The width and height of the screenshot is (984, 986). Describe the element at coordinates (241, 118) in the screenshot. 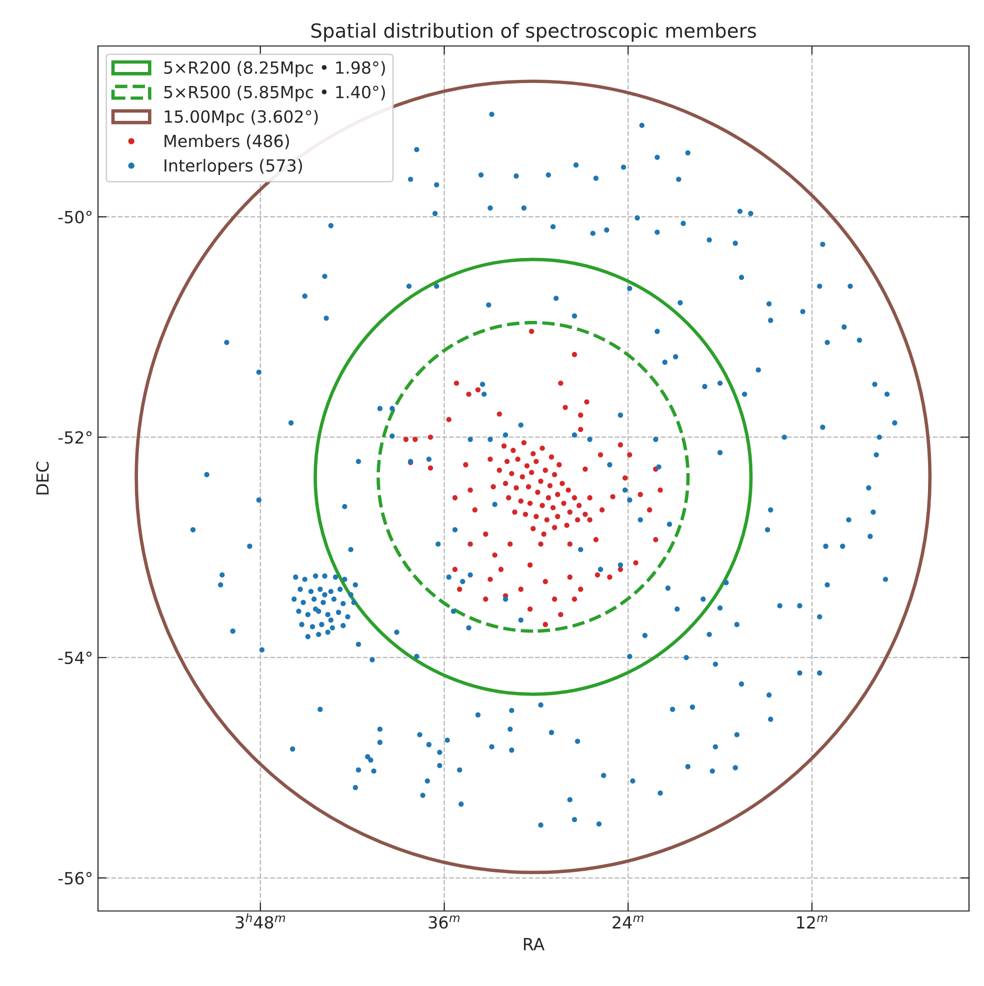

I see `annotation: 15.00Mpc (3.602°)` at that location.